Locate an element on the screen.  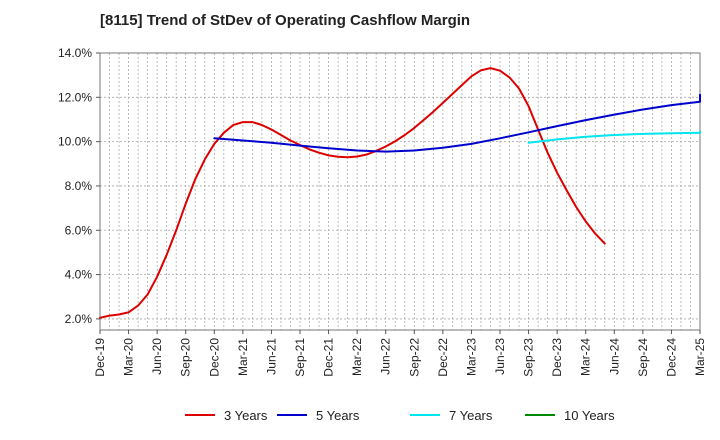
x-tick-label: Jun-20 is located at coordinates (157, 356).